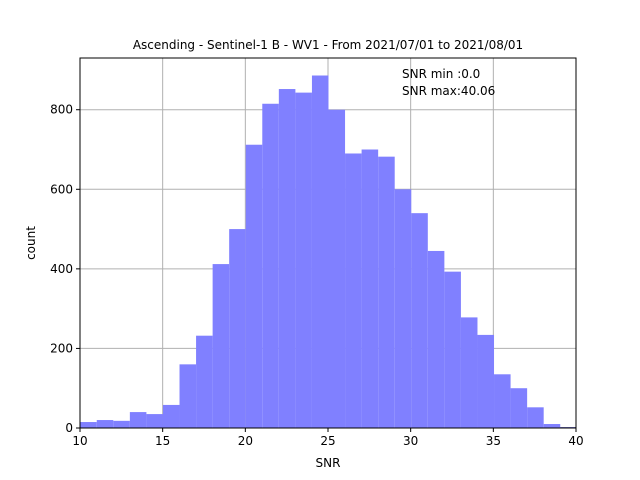 The height and width of the screenshot is (480, 640). What do you see at coordinates (61, 348) in the screenshot?
I see `y-tick-label: 200` at bounding box center [61, 348].